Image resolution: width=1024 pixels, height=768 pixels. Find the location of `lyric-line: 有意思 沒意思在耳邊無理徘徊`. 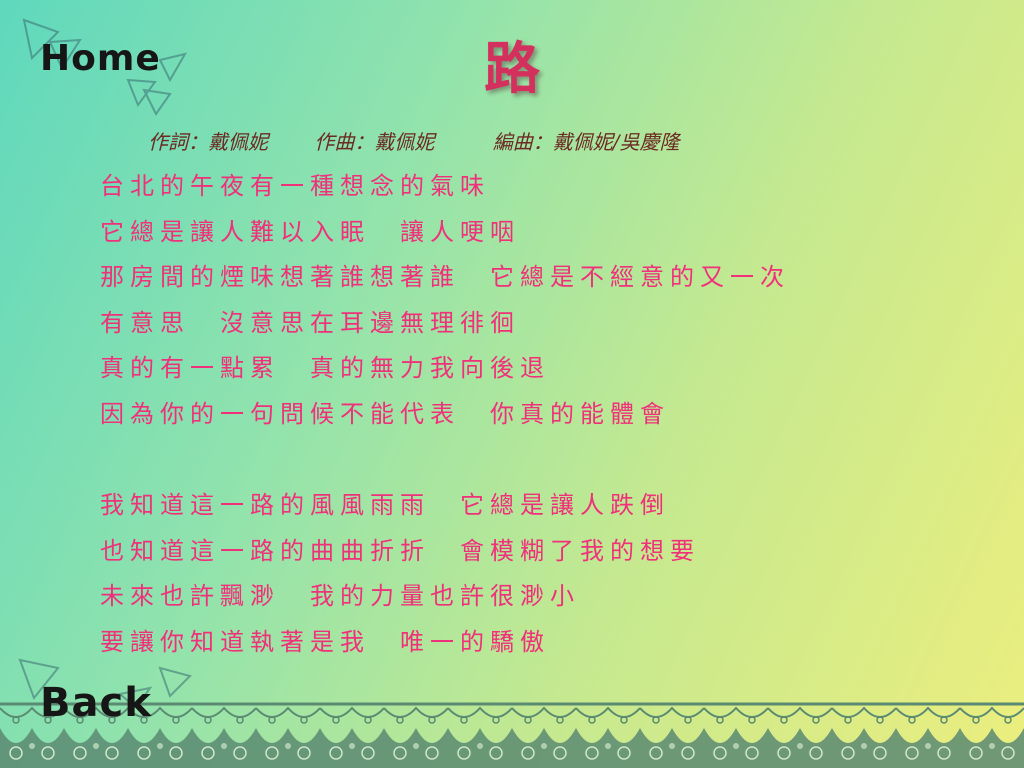

lyric-line: 有意思 沒意思在耳邊無理徘徊 is located at coordinates (310, 322).